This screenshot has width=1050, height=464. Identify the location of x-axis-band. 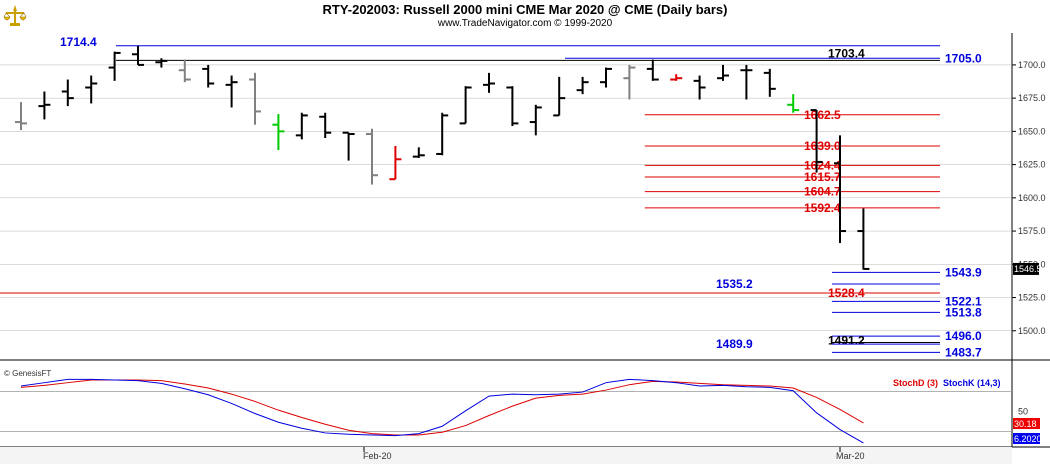
(506, 455).